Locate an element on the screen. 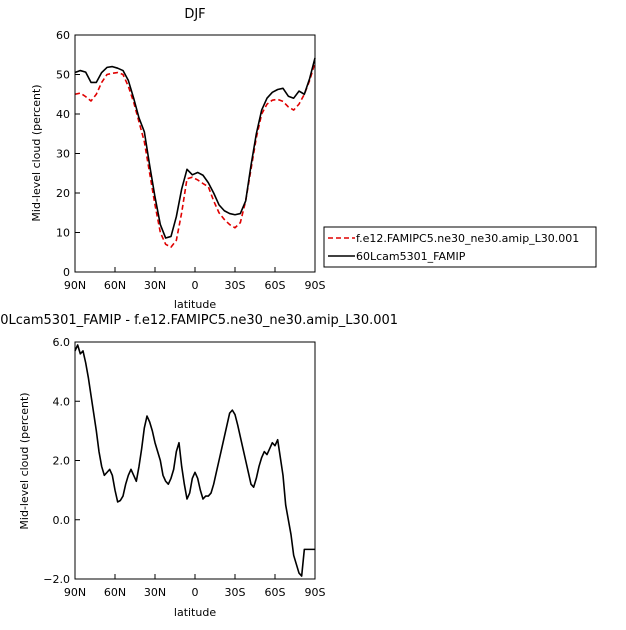  bottom-chart-y-tick-label: 4.0 is located at coordinates (62, 401).